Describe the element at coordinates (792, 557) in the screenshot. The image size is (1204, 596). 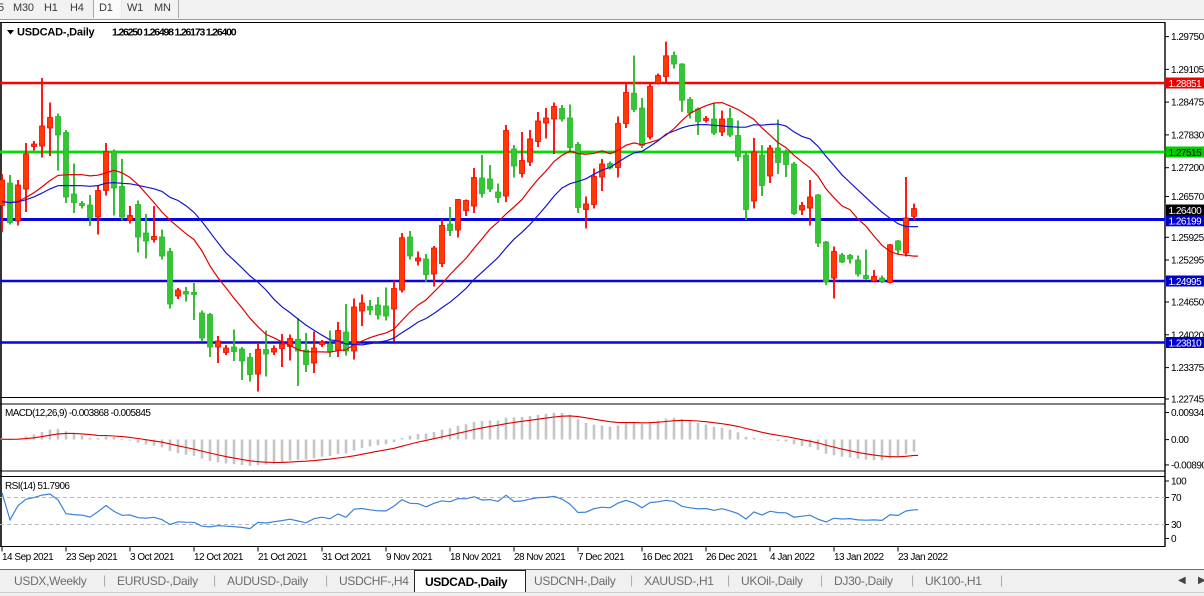
I see `svg-text: 4 Jan 2022` at that location.